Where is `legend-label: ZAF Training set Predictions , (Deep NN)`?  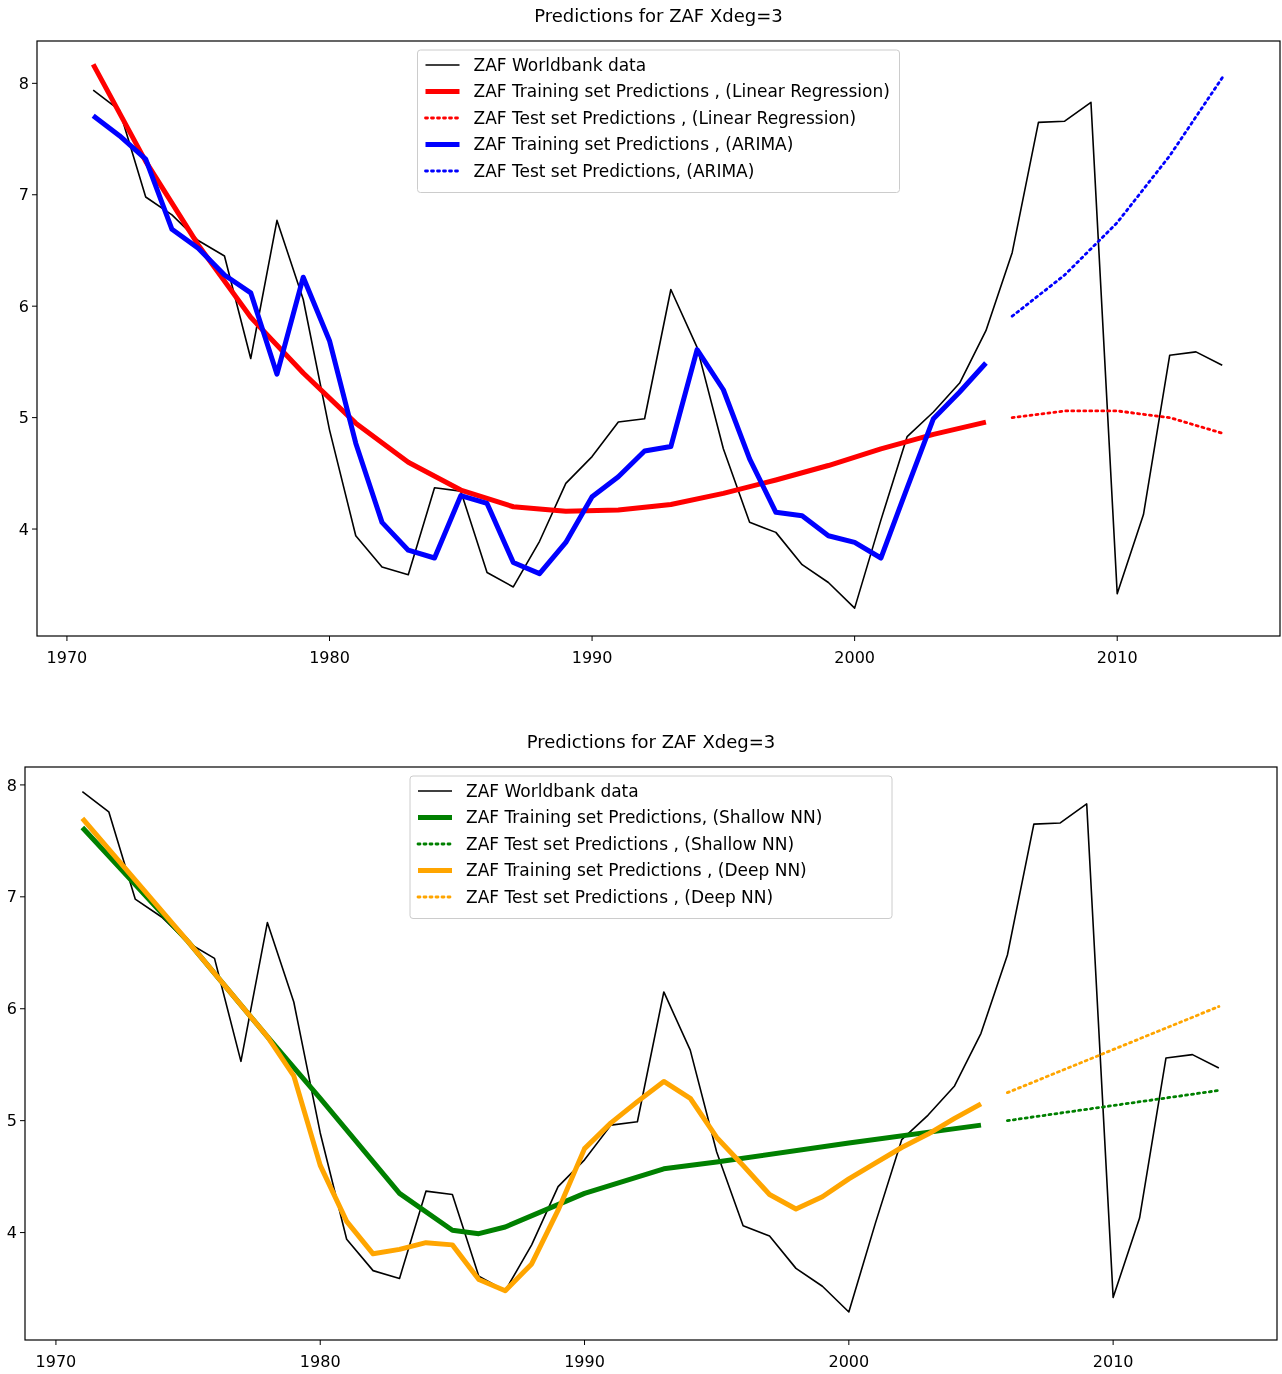 legend-label: ZAF Training set Predictions , (Deep NN) is located at coordinates (636, 870).